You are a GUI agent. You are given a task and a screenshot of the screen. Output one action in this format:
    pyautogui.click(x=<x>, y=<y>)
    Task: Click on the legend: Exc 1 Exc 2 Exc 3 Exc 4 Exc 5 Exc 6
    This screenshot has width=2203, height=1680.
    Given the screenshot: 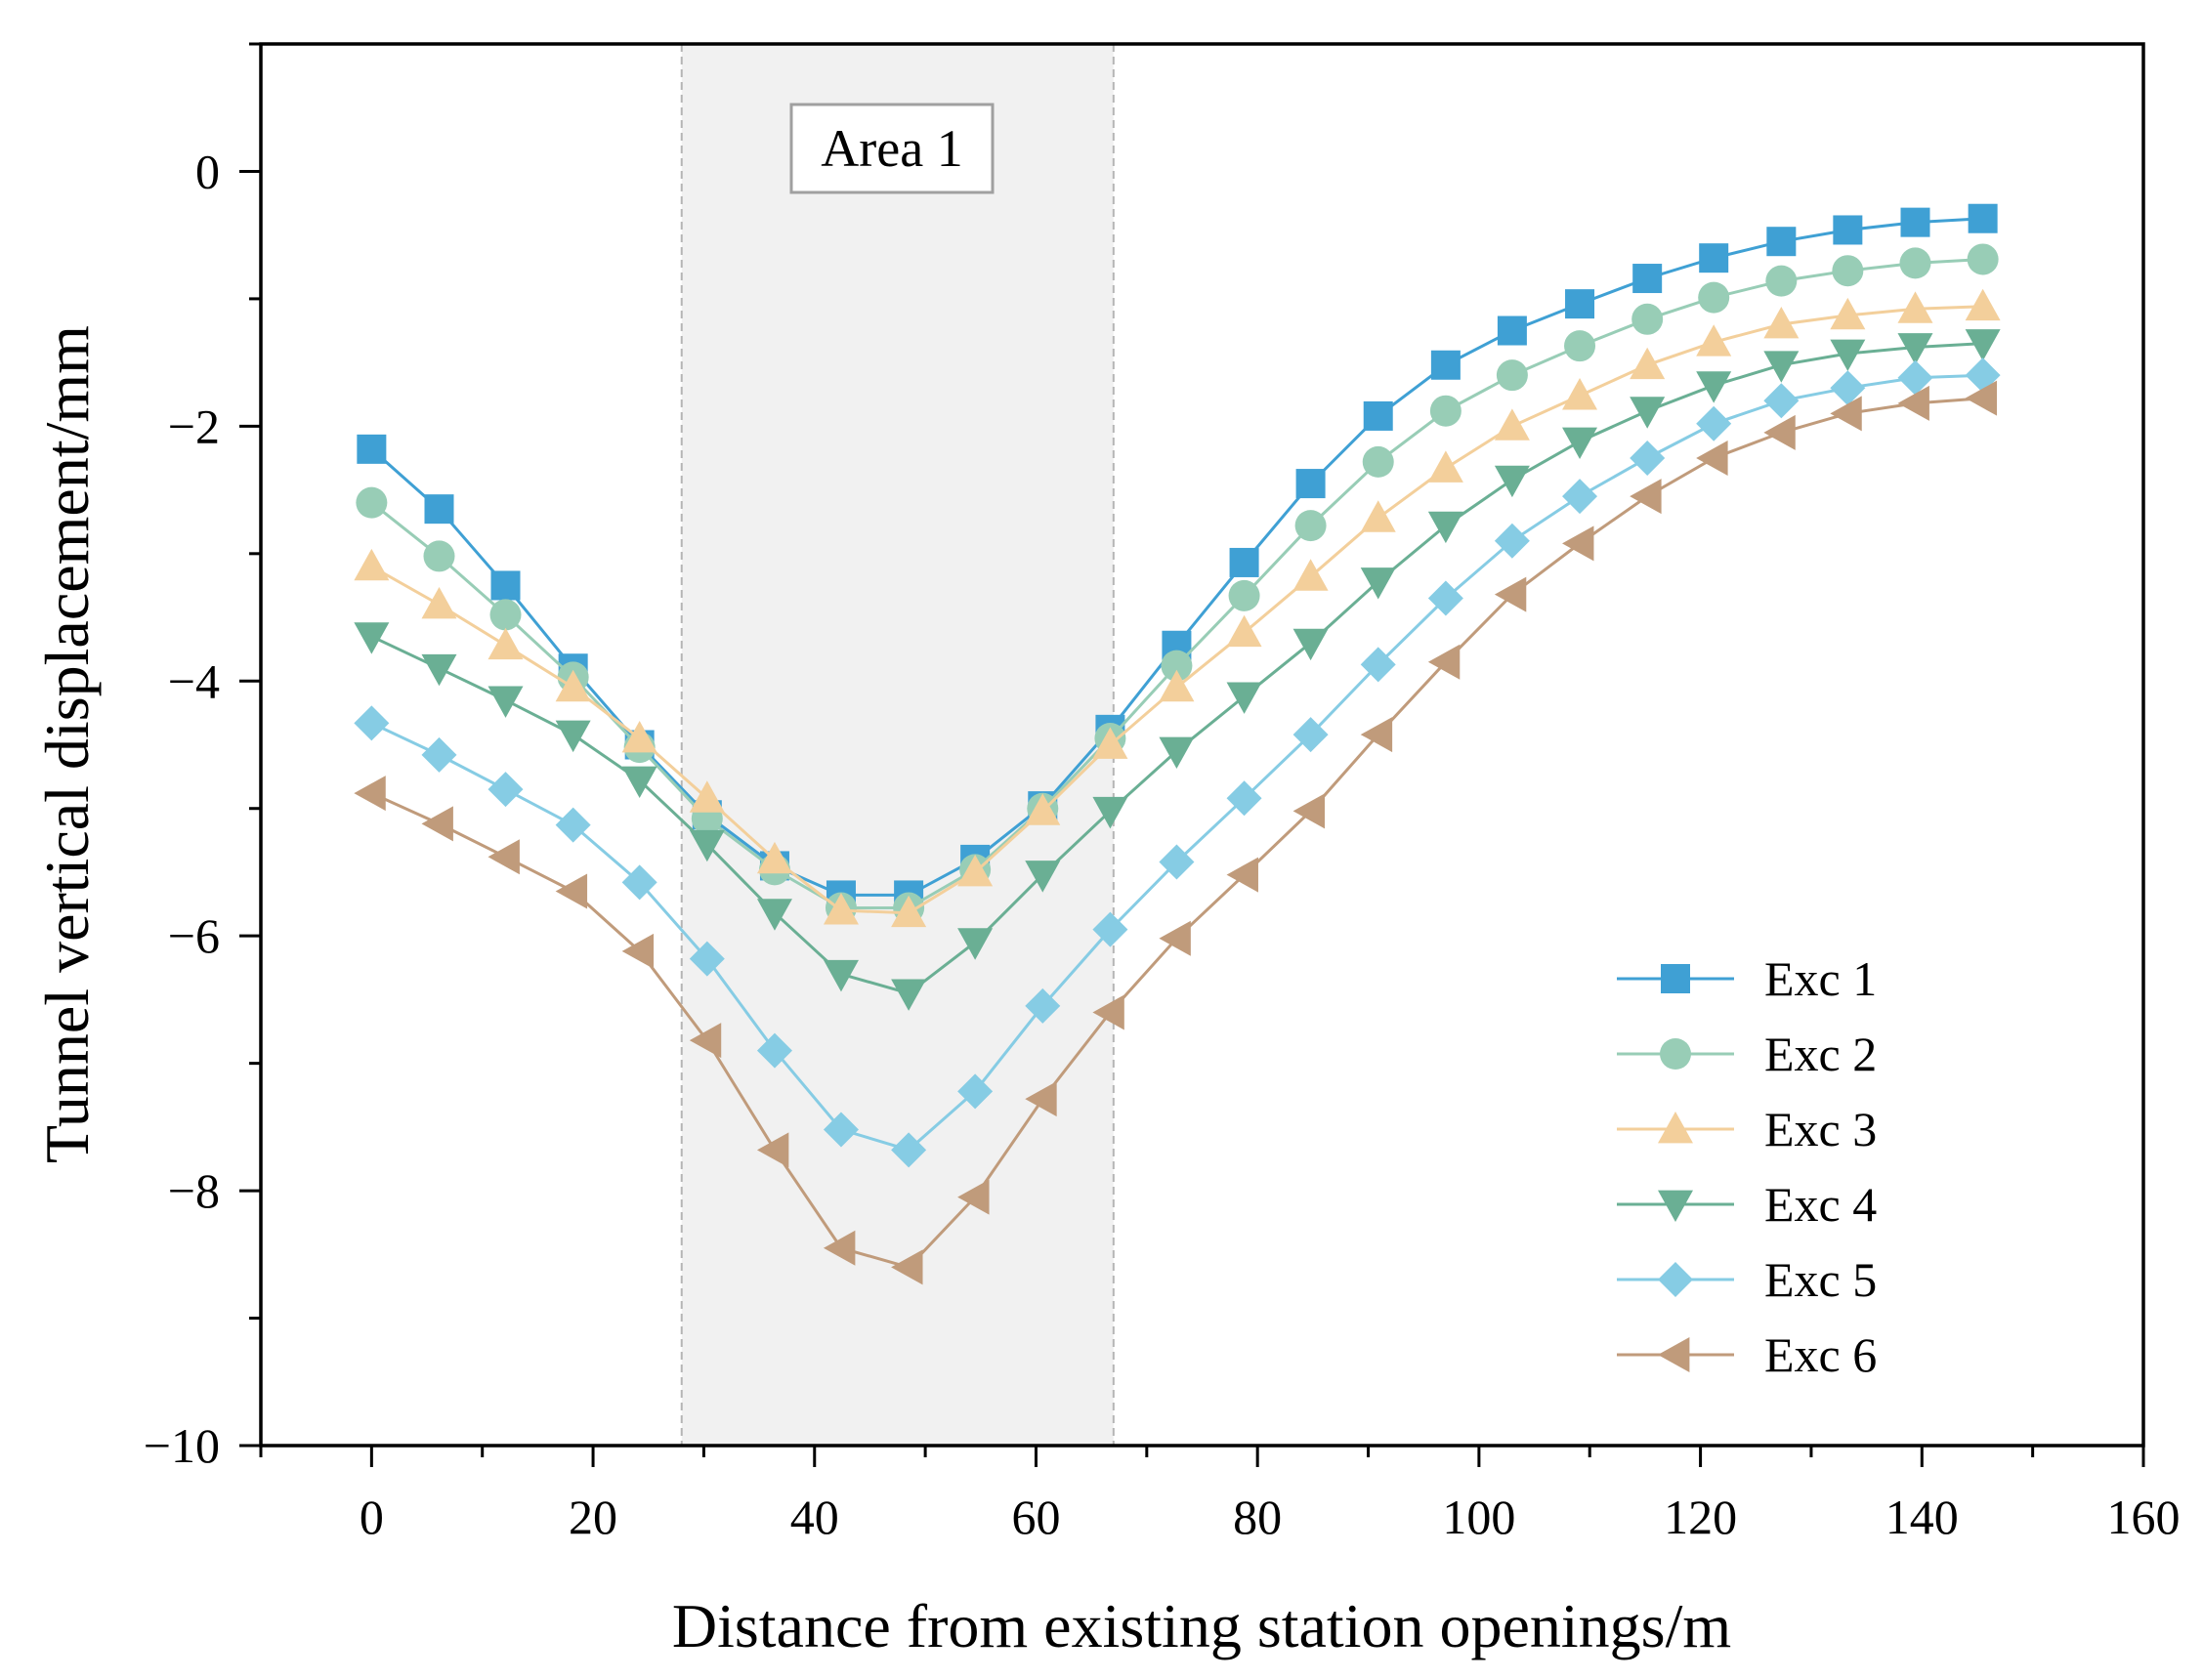 What is the action you would take?
    pyautogui.click(x=1747, y=1166)
    